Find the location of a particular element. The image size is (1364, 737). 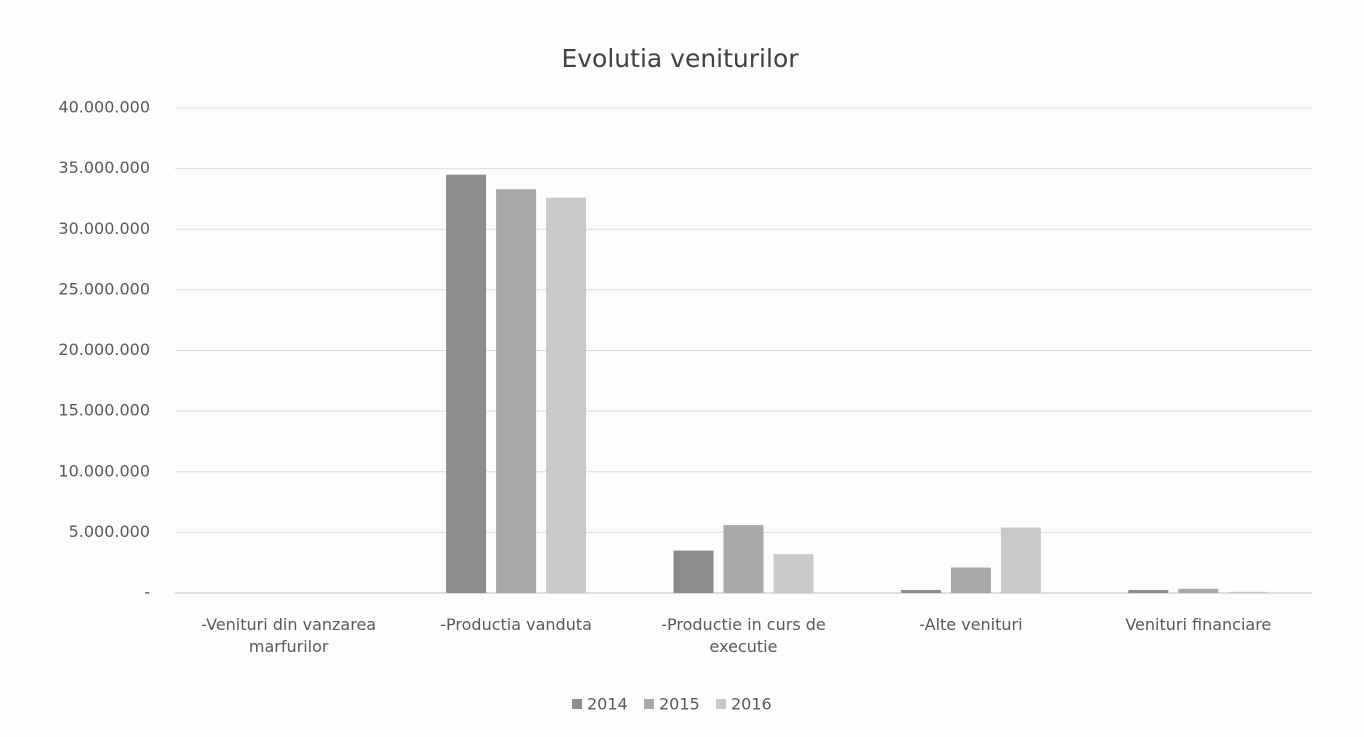

x-tick-label: -Venituri din vanzarea marfurilor is located at coordinates (289, 635).